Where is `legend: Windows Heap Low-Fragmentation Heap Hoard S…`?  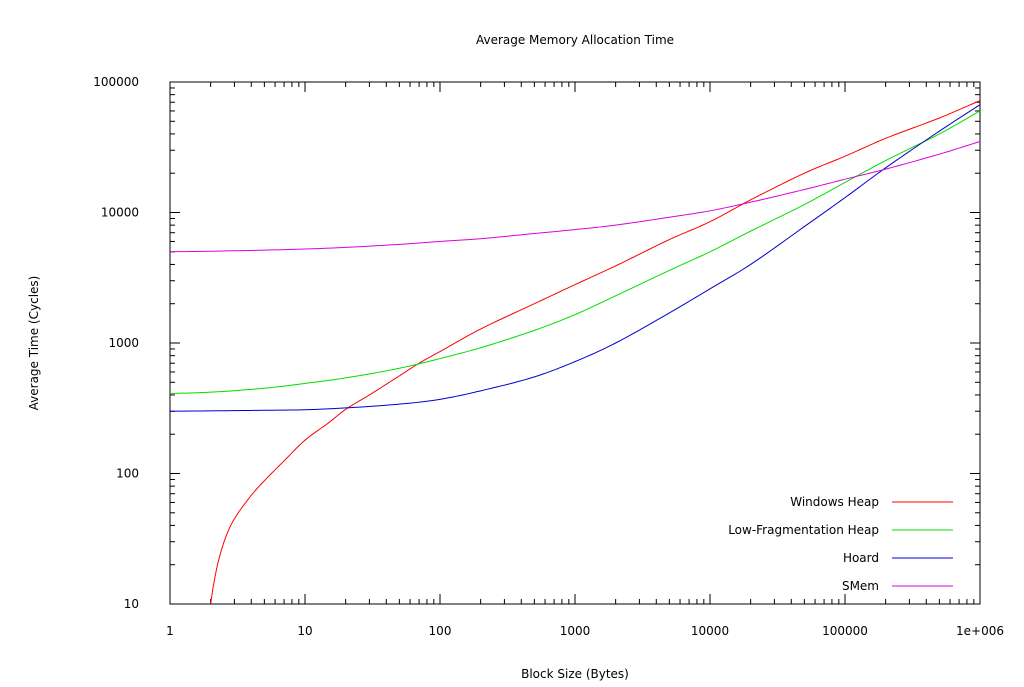
legend: Windows Heap Low-Fragmentation Heap Hoard S… is located at coordinates (840, 544).